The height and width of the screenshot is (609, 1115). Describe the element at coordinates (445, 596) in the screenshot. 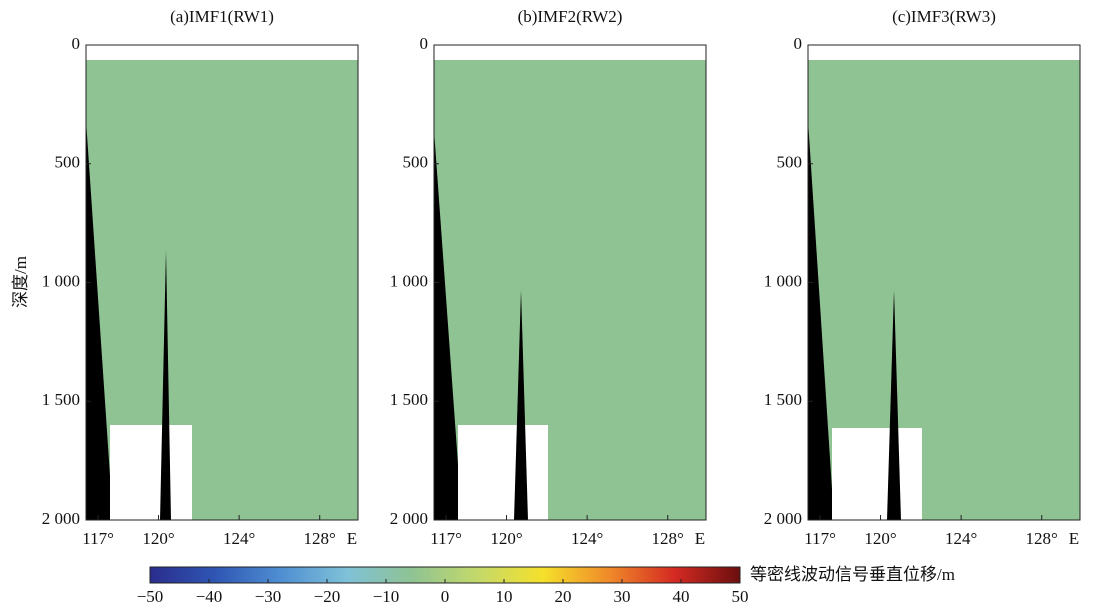

I see `colorbar-tick-label: 0` at that location.